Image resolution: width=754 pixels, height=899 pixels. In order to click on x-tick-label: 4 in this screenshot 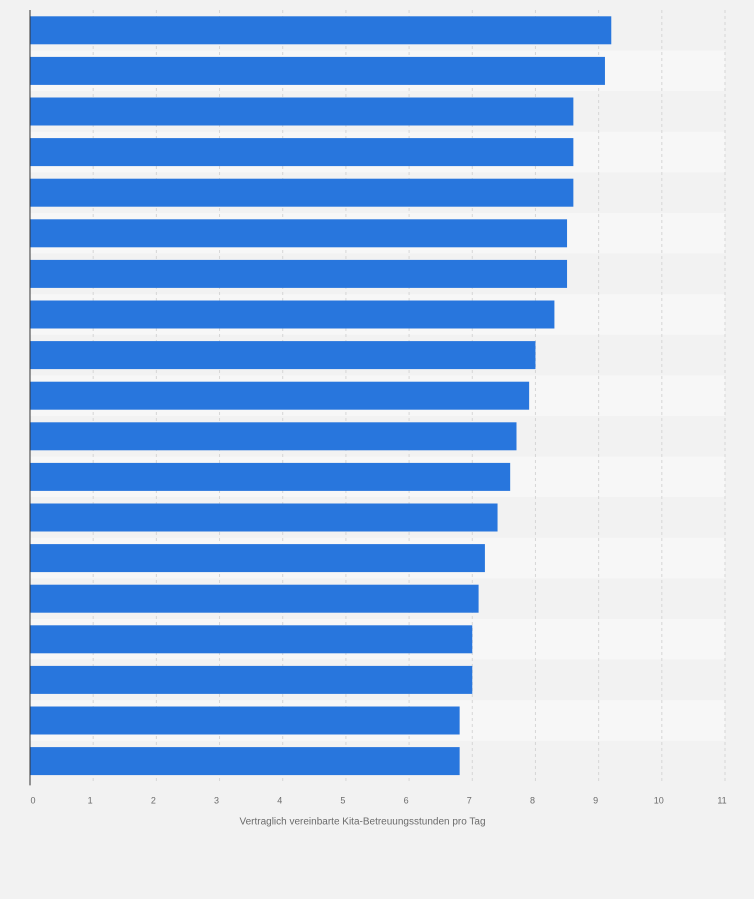, I will do `click(279, 800)`.